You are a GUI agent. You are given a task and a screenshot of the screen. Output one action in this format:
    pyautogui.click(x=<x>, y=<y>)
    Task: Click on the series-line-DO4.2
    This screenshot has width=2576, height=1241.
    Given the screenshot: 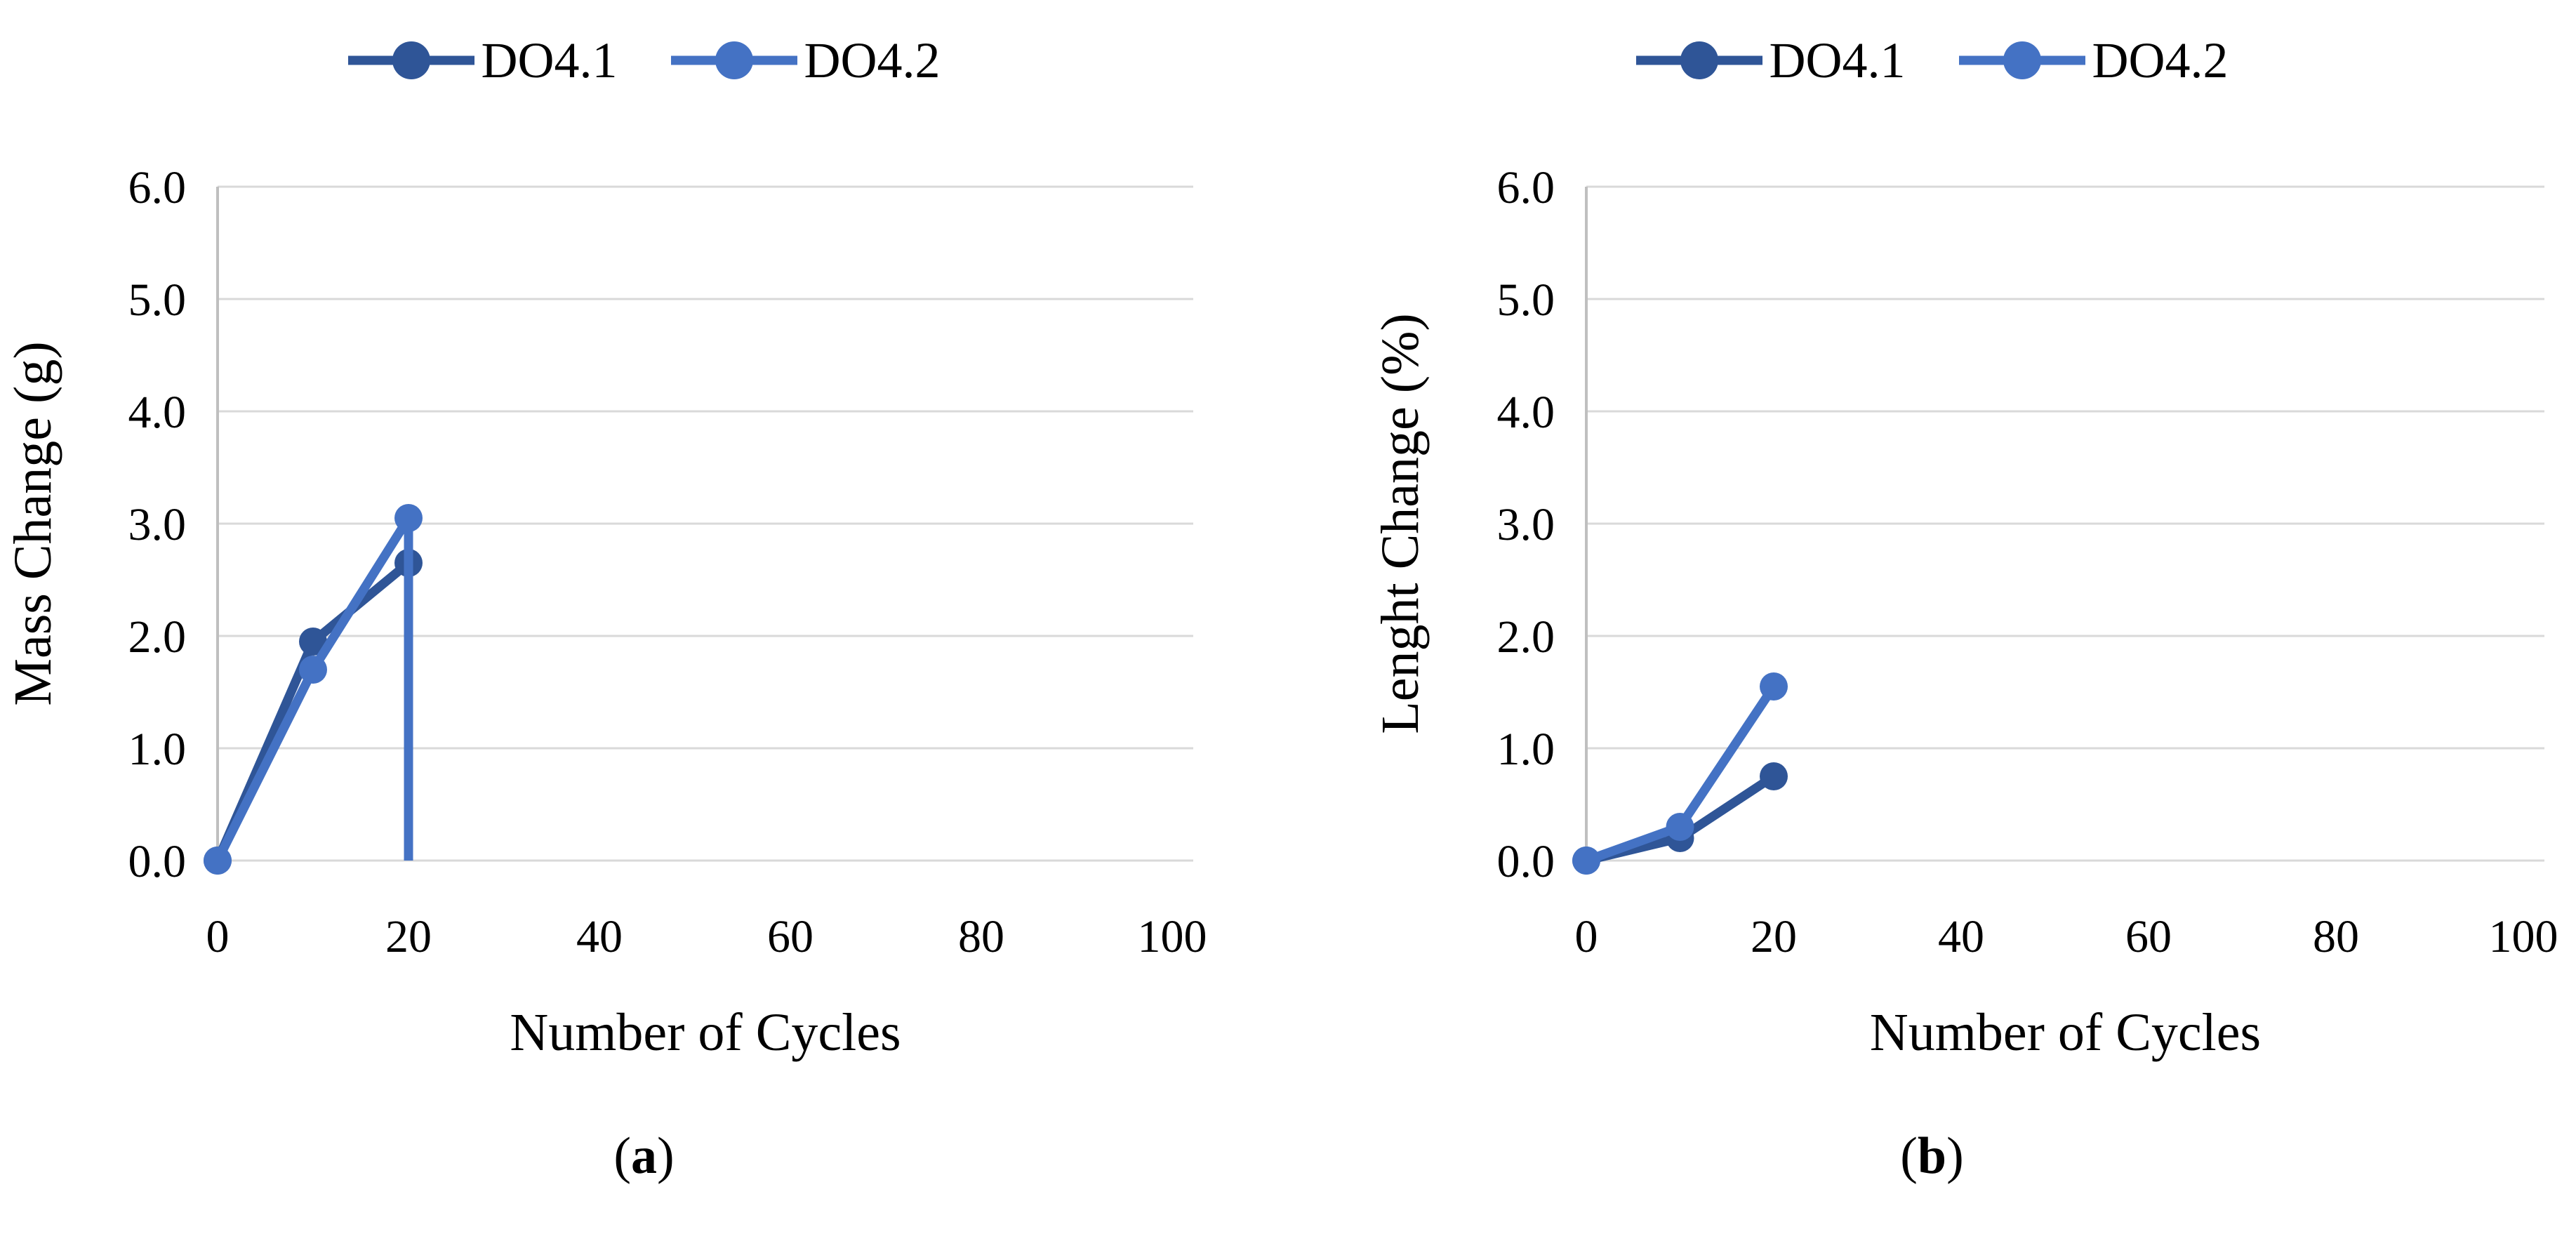 What is the action you would take?
    pyautogui.click(x=313, y=688)
    